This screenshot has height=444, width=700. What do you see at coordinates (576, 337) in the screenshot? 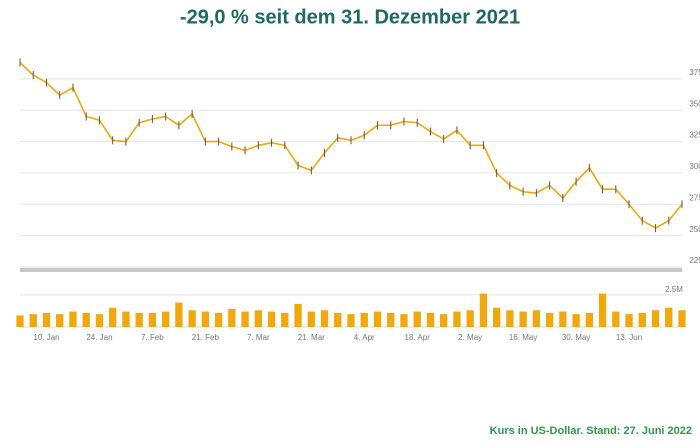
I see `x-tick-label: 30. May` at bounding box center [576, 337].